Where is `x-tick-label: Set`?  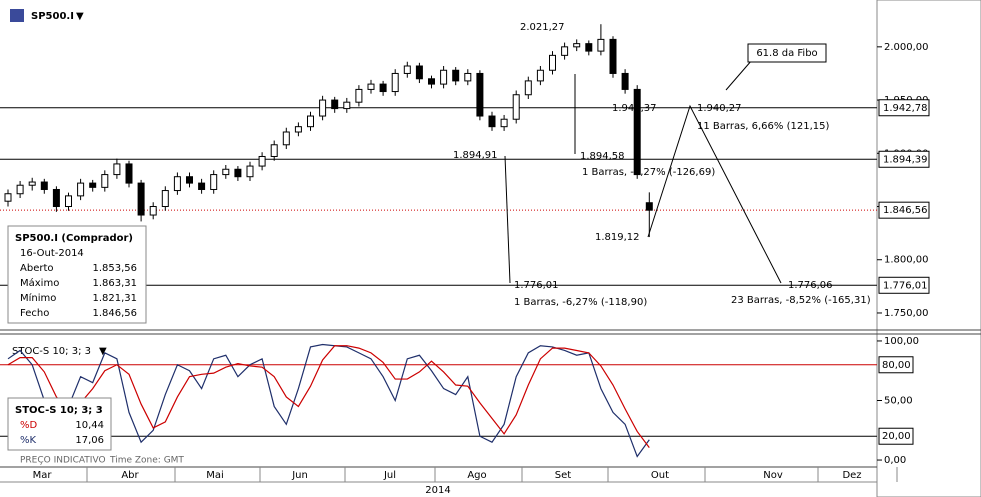 x-tick-label: Set is located at coordinates (563, 475).